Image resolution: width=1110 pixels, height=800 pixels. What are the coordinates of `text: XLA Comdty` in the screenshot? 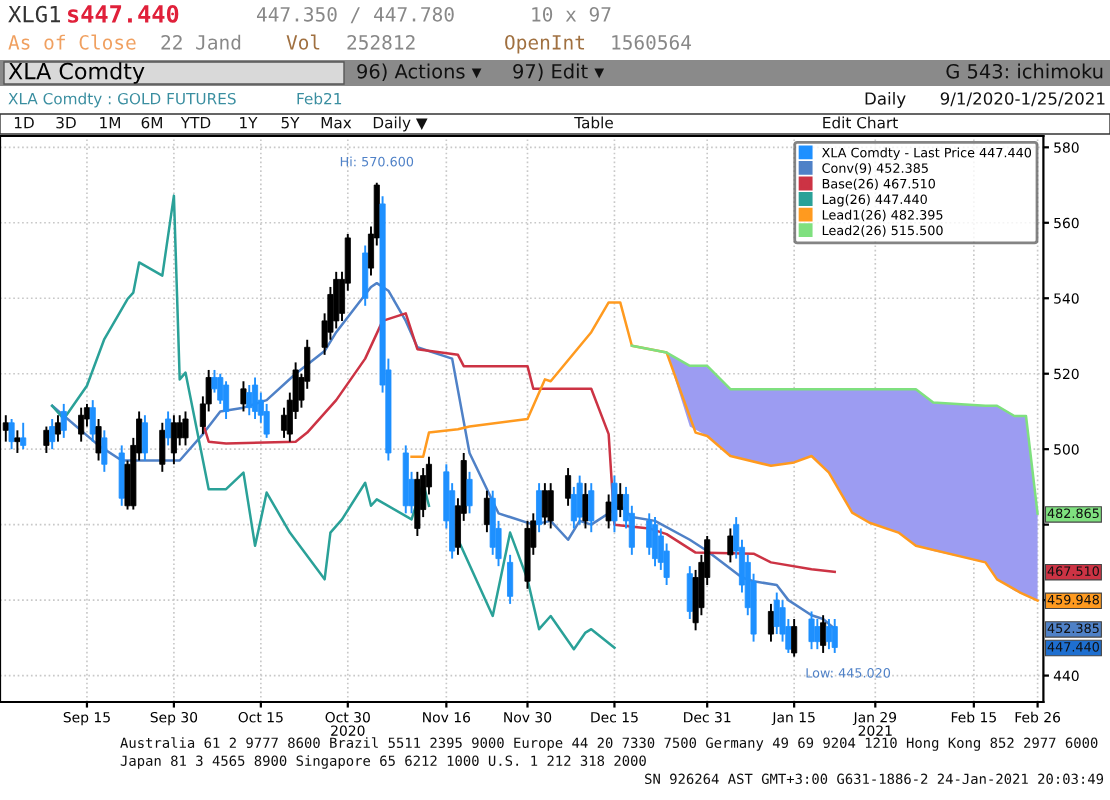 It's located at (76, 73).